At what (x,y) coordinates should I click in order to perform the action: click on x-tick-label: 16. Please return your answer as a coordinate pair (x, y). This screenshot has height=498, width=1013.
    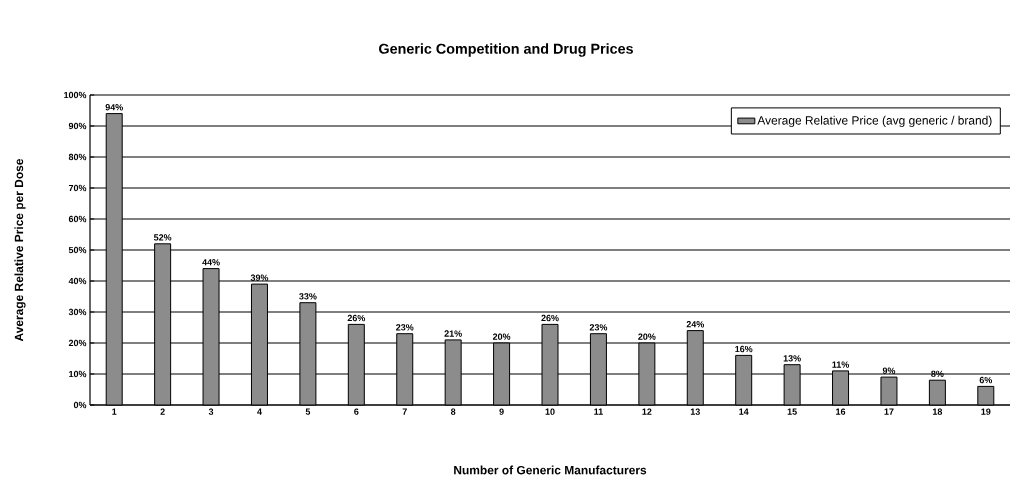
    Looking at the image, I should click on (841, 411).